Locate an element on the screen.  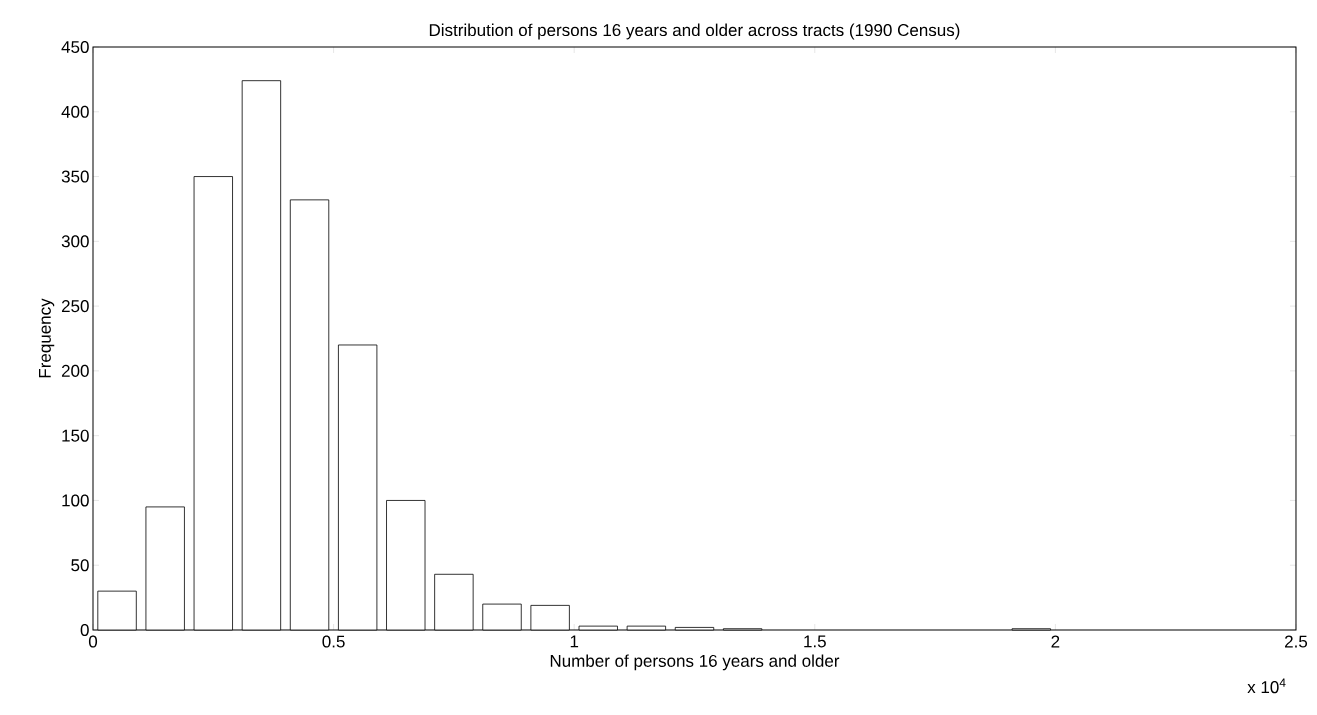
y-tick-label: 0 is located at coordinates (84, 630).